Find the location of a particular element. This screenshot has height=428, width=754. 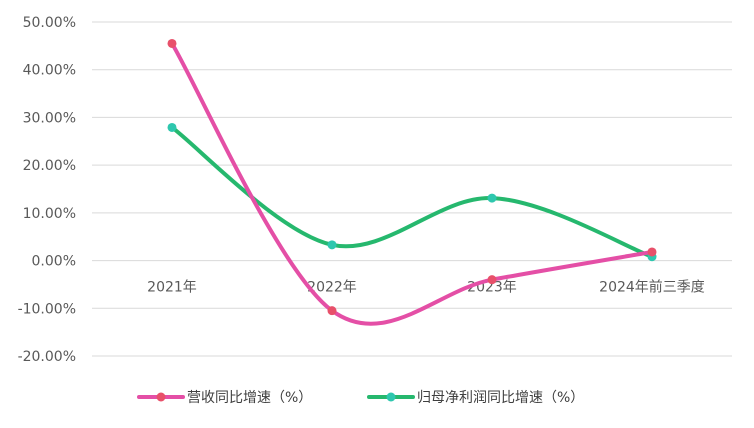

legend-item: 营收同比增速（%） is located at coordinates (224, 398).